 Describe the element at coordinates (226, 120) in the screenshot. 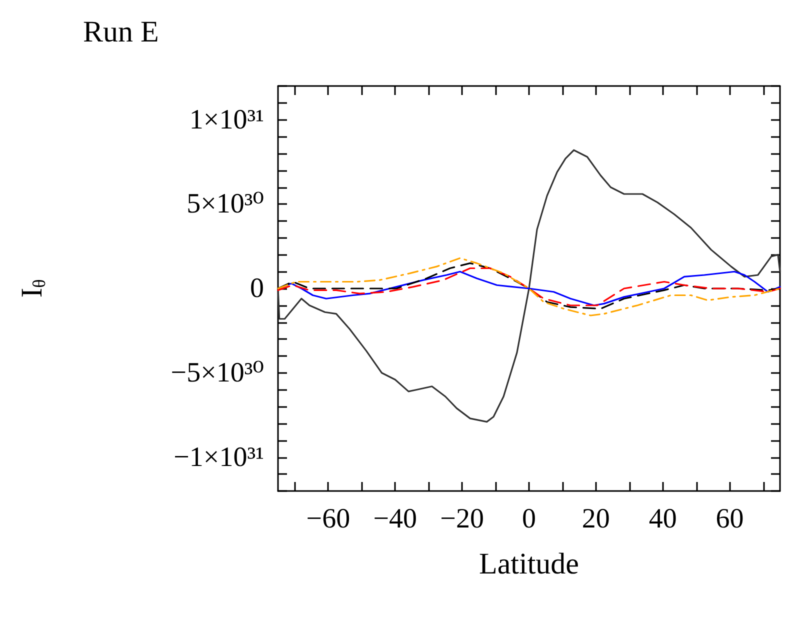

I see `y-tick-label: 1×10³¹` at that location.